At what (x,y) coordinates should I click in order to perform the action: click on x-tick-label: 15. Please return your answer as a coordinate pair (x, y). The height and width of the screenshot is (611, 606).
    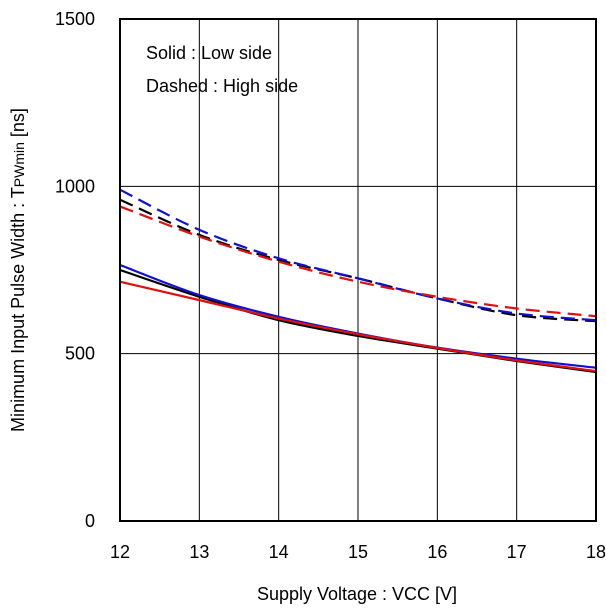
    Looking at the image, I should click on (358, 552).